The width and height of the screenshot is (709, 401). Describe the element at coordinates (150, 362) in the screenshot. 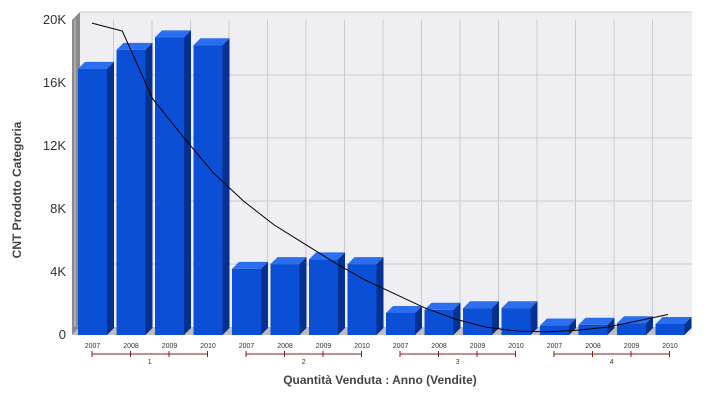

I see `group-label: 1` at that location.